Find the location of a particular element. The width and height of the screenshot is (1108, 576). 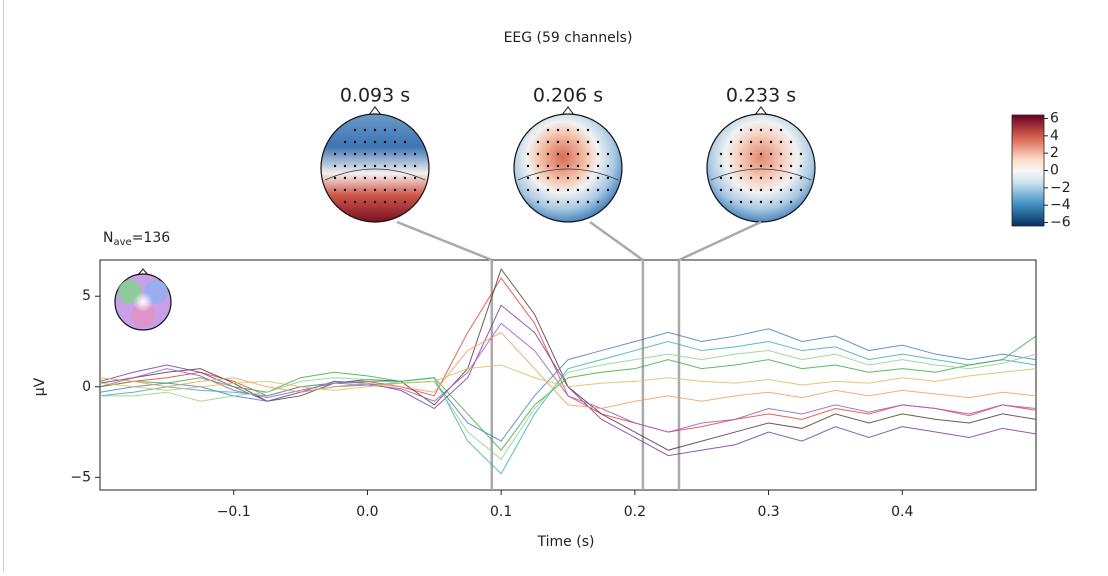

x-tick-label: −0.1 is located at coordinates (234, 512).